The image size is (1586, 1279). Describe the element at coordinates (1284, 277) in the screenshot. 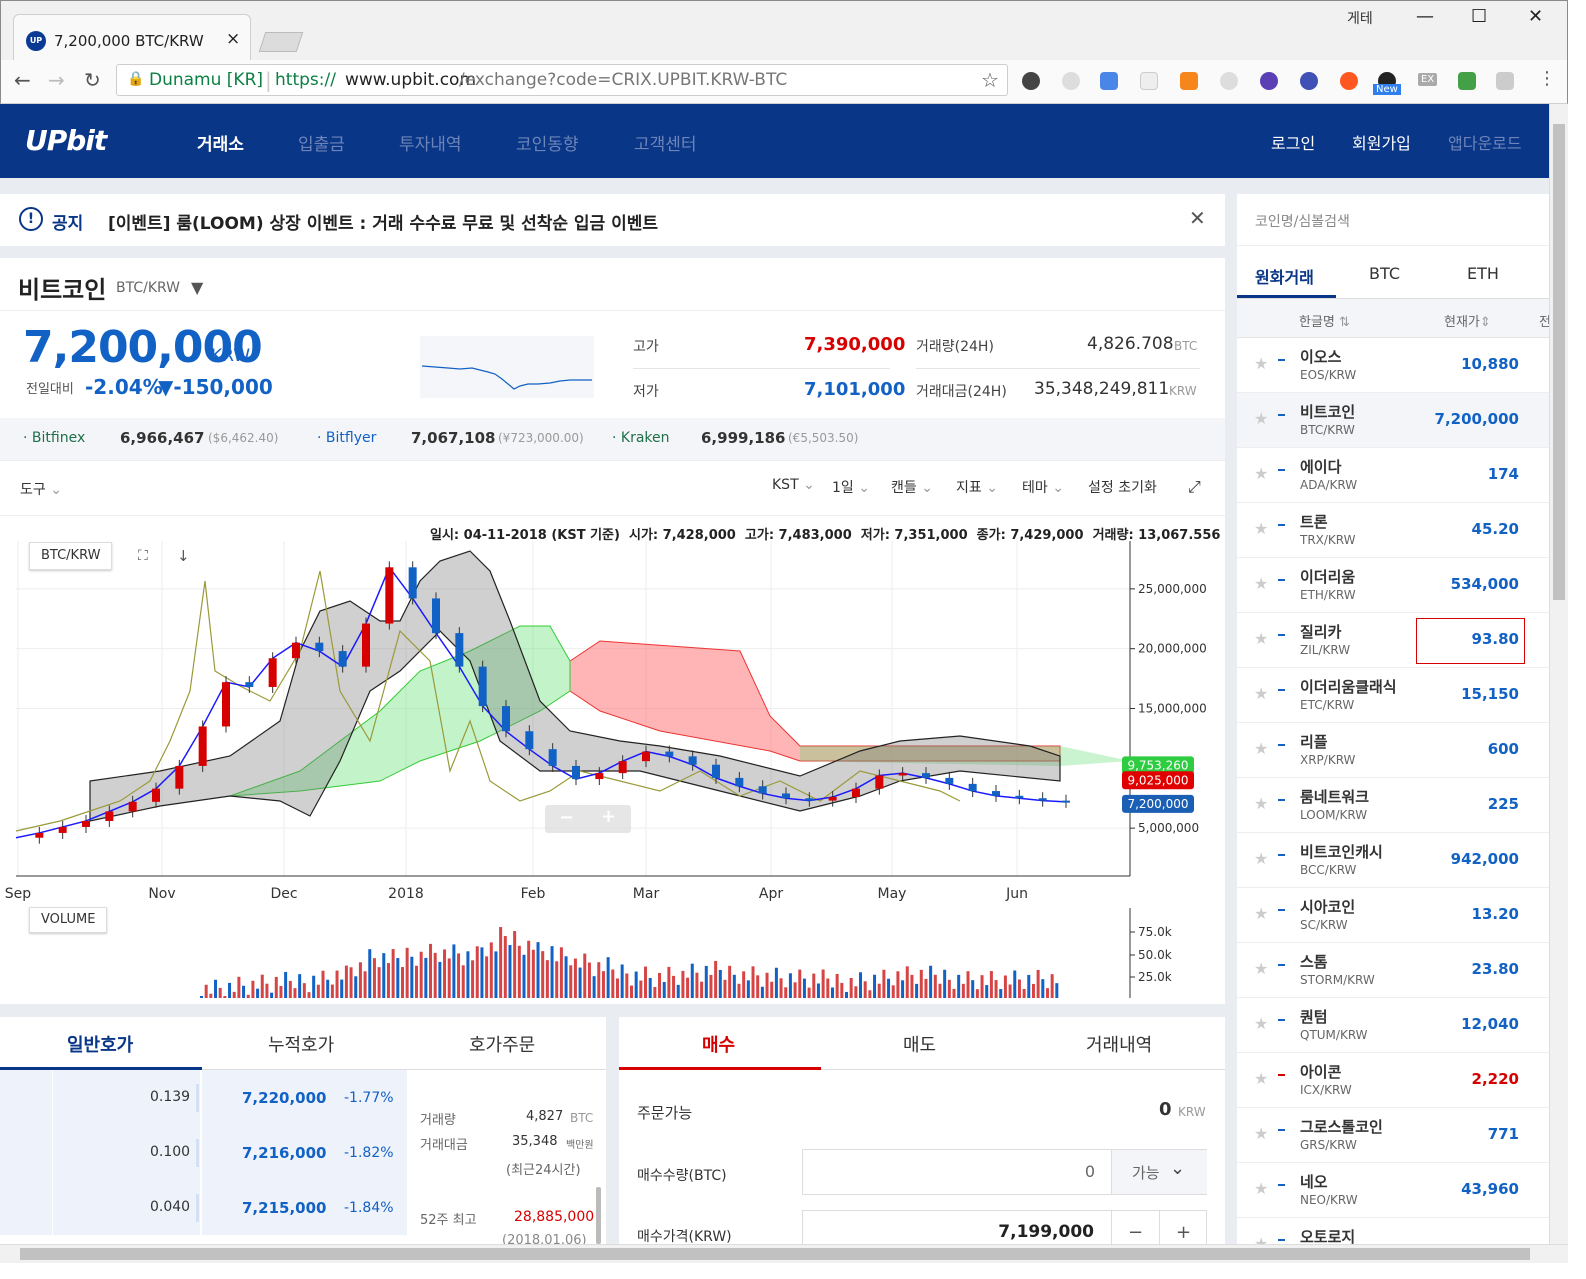

I see `tab-krw-market: 원화거래` at that location.